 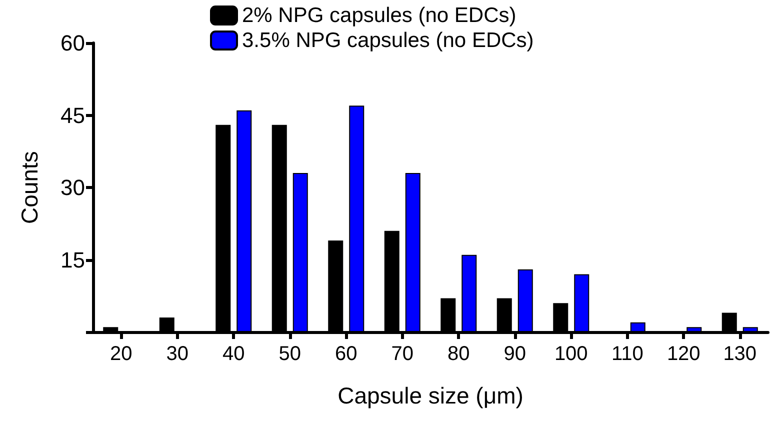 I want to click on x-tick-label: 80, so click(x=459, y=354).